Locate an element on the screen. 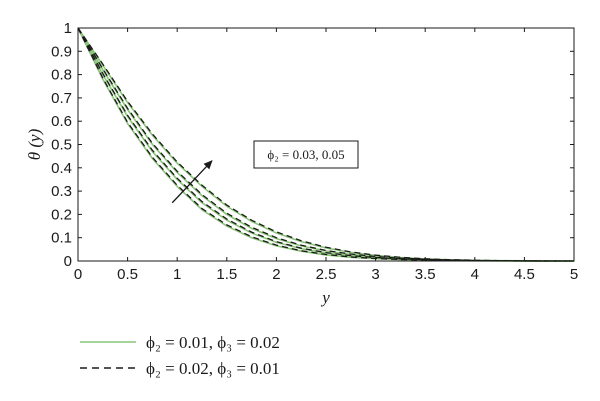 The image size is (600, 401). annotation-box is located at coordinates (306, 154).